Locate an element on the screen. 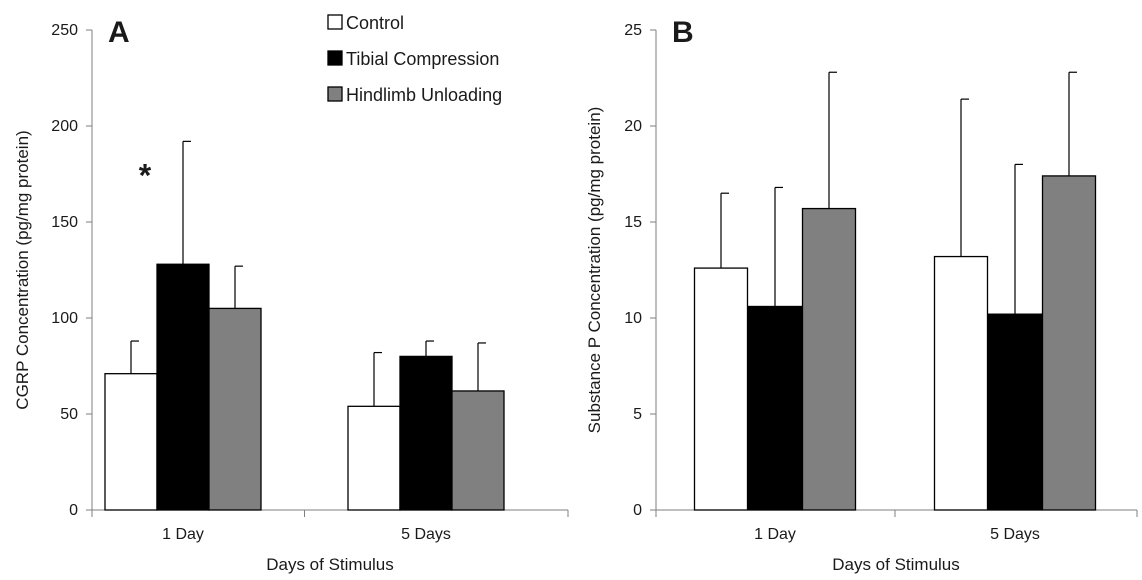 This screenshot has width=1142, height=580. y-tick-label: 50 is located at coordinates (69, 414).